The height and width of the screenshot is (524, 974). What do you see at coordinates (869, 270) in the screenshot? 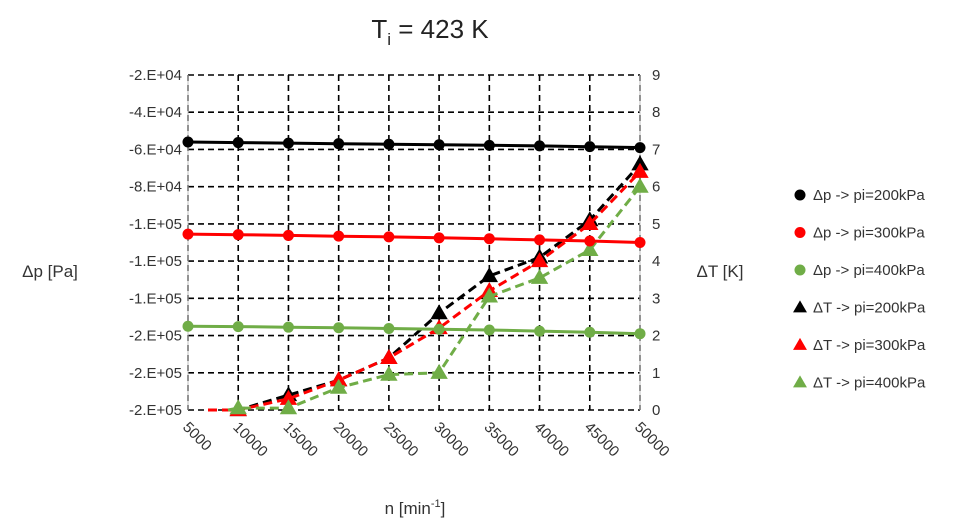
I see `legend-label: Δp -> pi=400kPa` at bounding box center [869, 270].